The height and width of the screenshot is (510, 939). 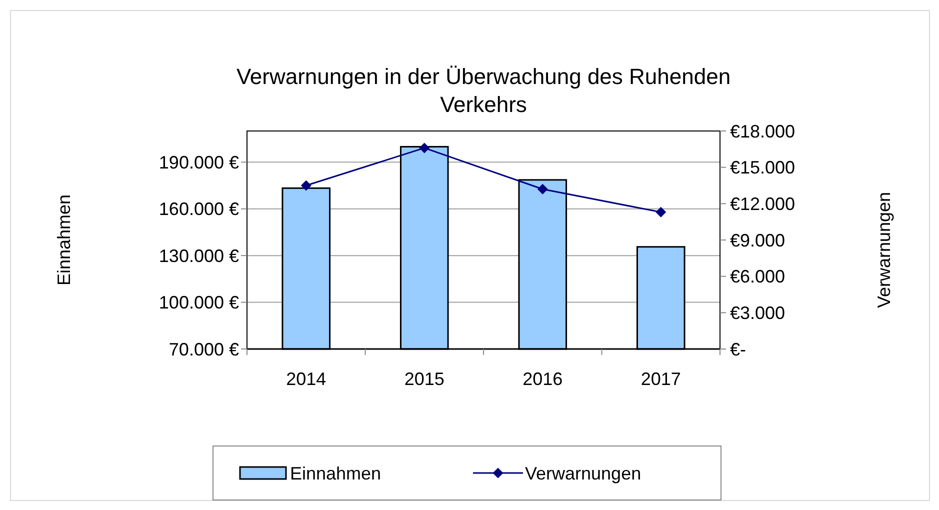 What do you see at coordinates (763, 204) in the screenshot?
I see `y2-tick-label: €12.000` at bounding box center [763, 204].